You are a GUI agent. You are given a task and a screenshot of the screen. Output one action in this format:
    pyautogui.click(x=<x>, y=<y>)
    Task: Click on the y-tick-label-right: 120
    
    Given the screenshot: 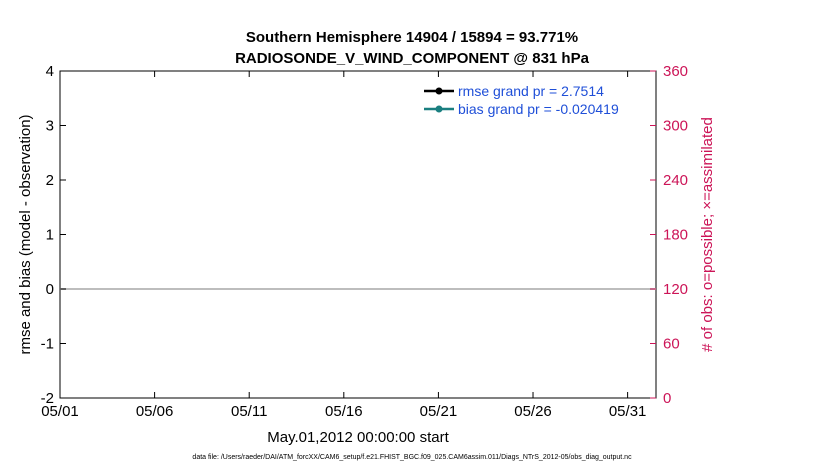 What is the action you would take?
    pyautogui.click(x=675, y=289)
    